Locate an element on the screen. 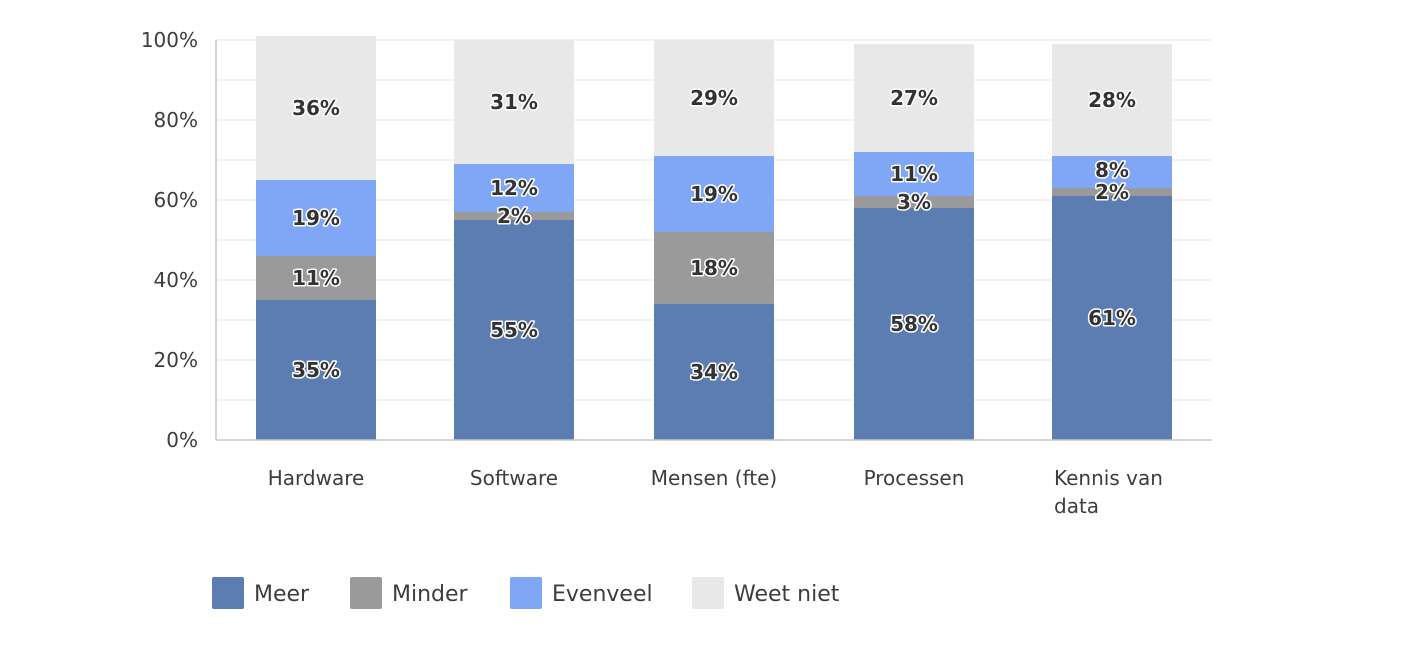 The image size is (1404, 670). legend-label-evenveel: Evenveel is located at coordinates (602, 594).